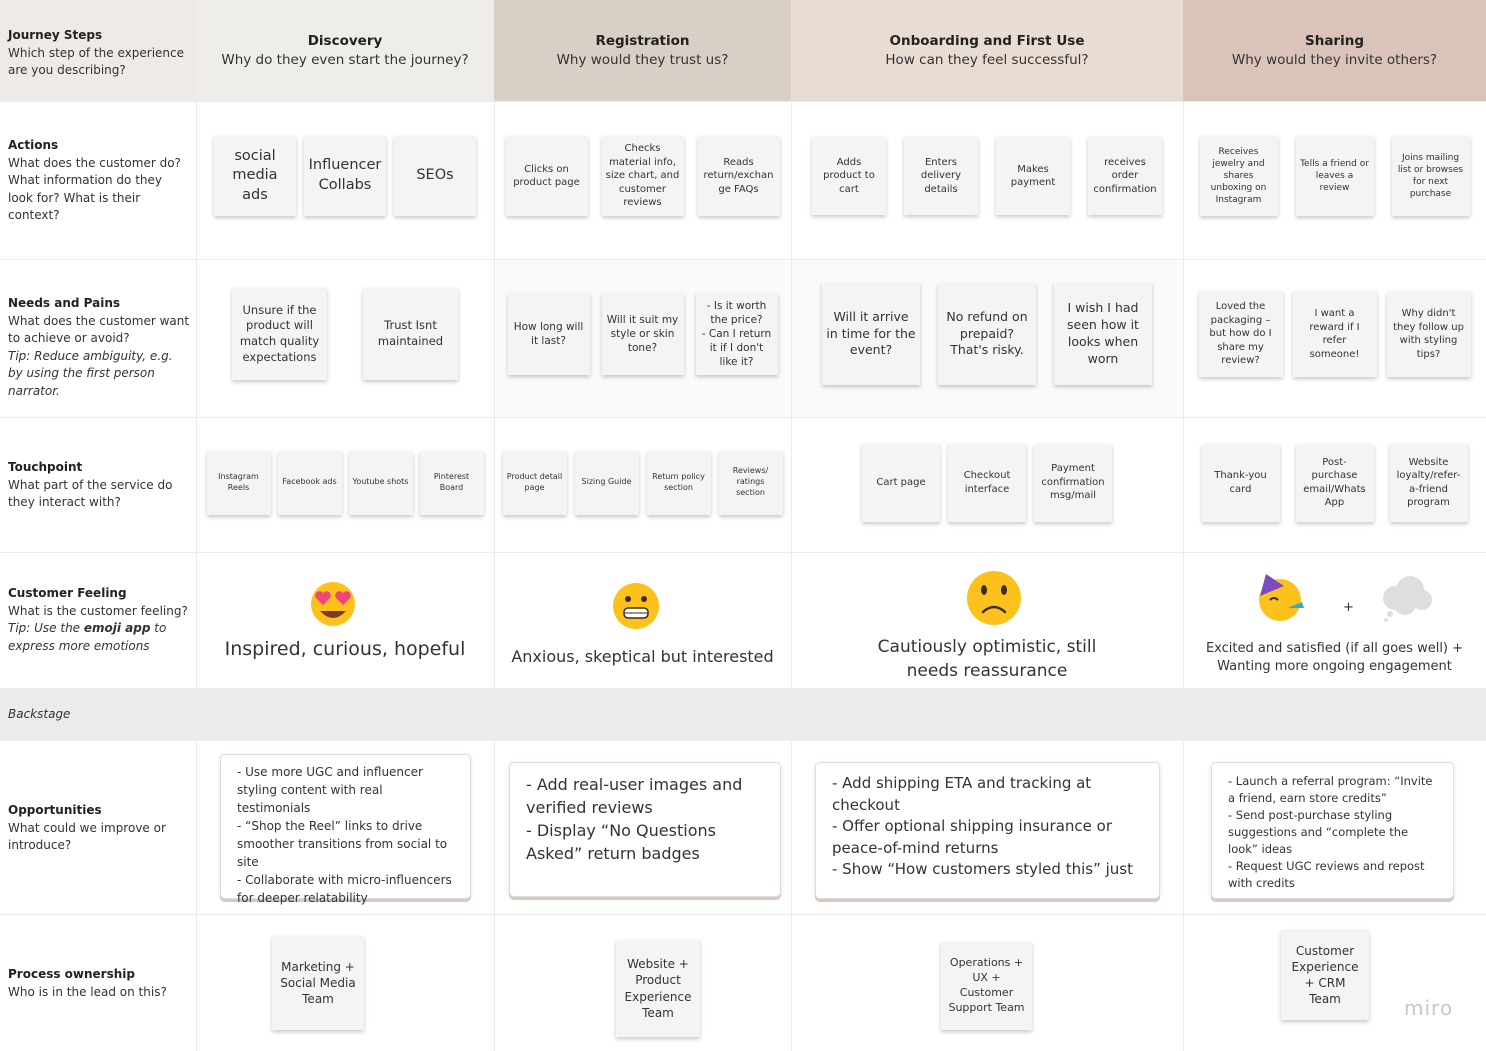 This screenshot has width=1486, height=1051. Describe the element at coordinates (87, 836) in the screenshot. I see `row-description: What could we improve or introduce?` at that location.